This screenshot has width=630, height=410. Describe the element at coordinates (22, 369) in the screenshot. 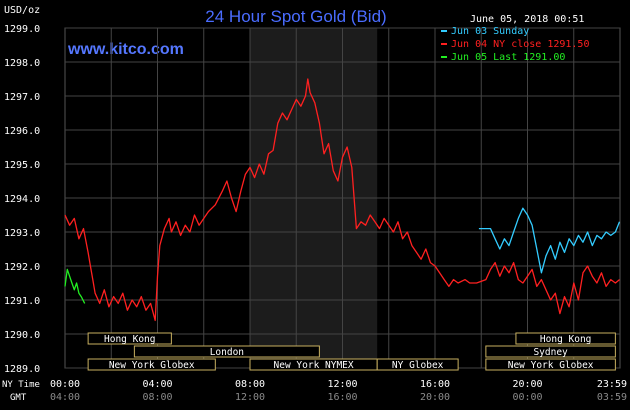

I see `y-tick-label: 1289.0` at that location.